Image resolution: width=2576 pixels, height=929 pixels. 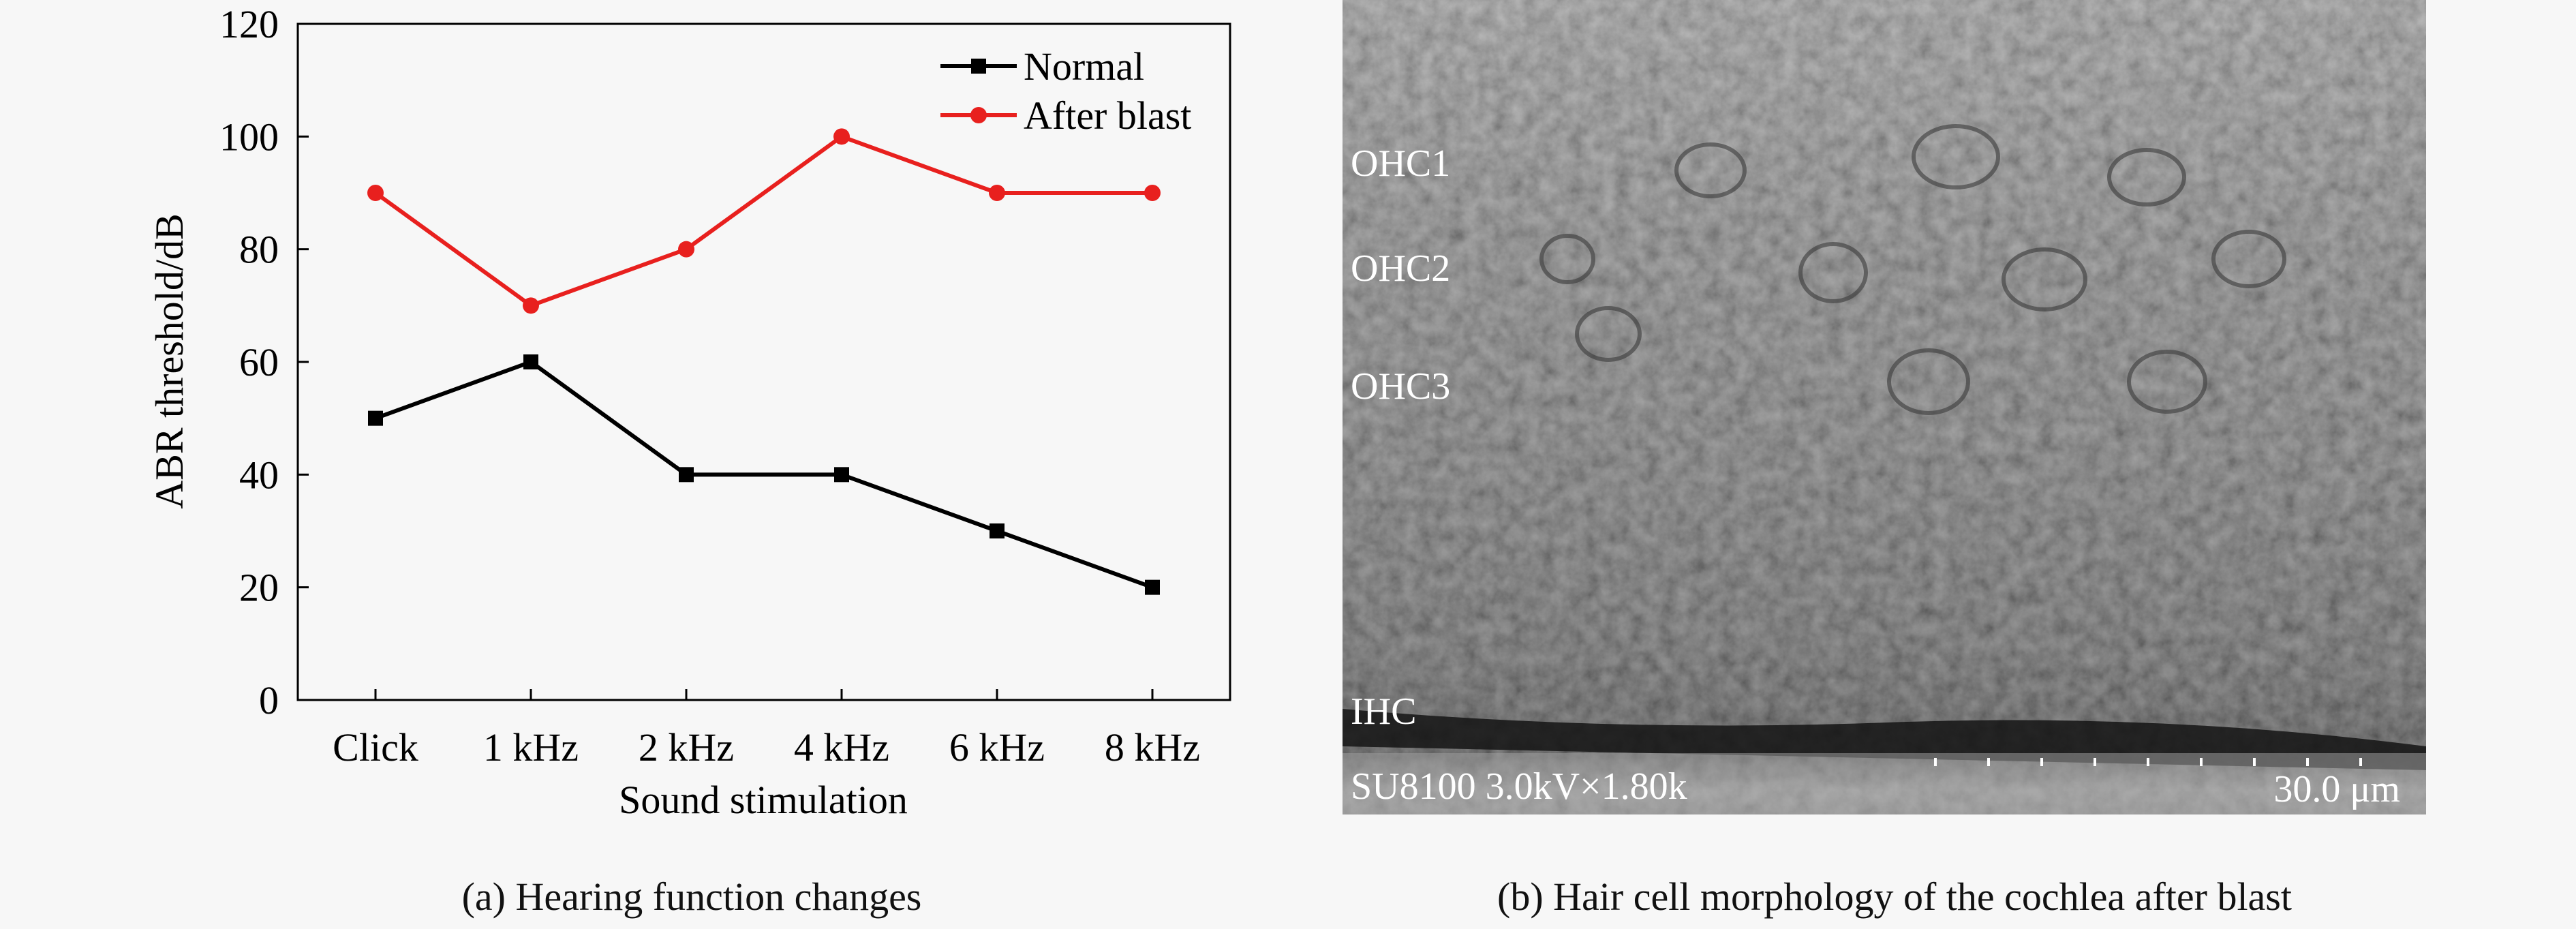 What do you see at coordinates (2336, 789) in the screenshot?
I see `scale-bar-label: 30.0 μm` at bounding box center [2336, 789].